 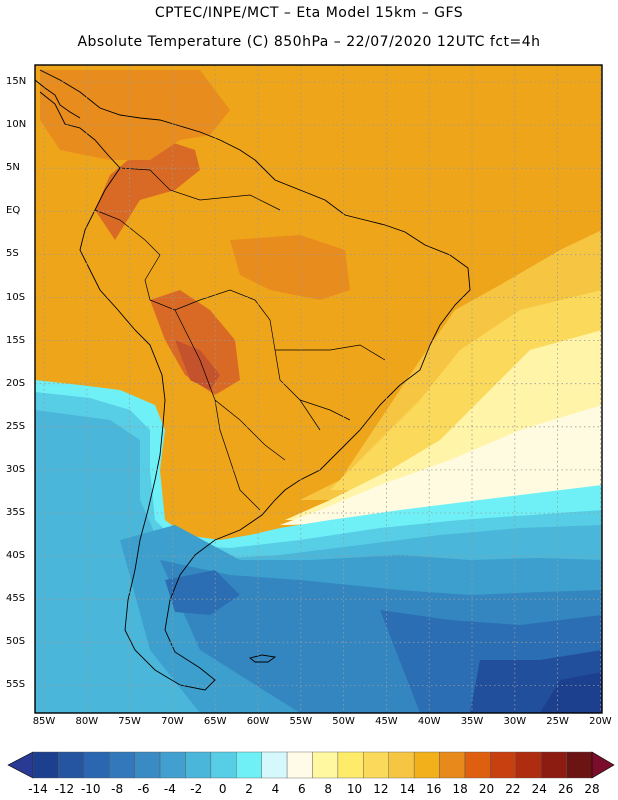 What do you see at coordinates (16, 297) in the screenshot?
I see `lat-label: 10S` at bounding box center [16, 297].